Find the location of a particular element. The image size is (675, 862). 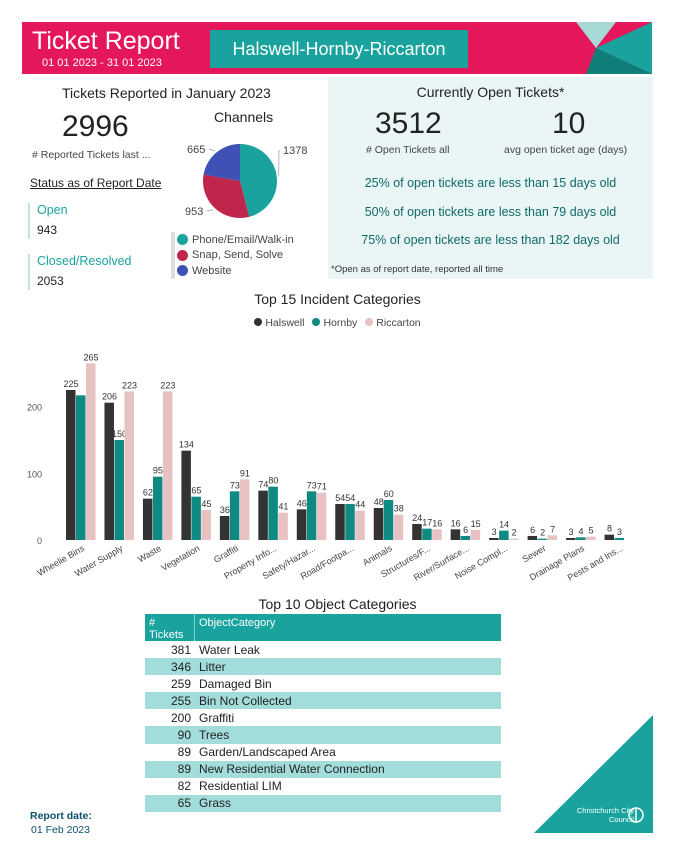

bar-label: 54 is located at coordinates (350, 498).